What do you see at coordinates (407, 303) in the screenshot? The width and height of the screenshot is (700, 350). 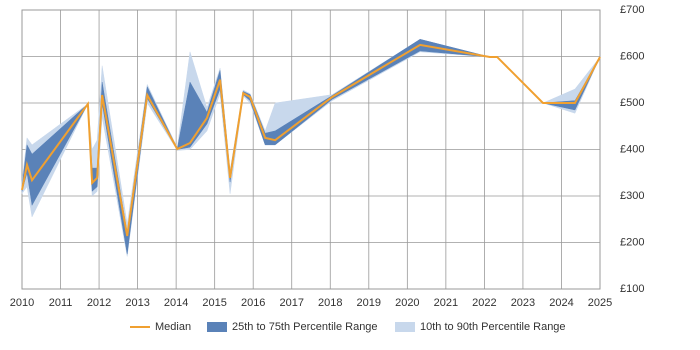 I see `x-tick-label: 2020` at bounding box center [407, 303].